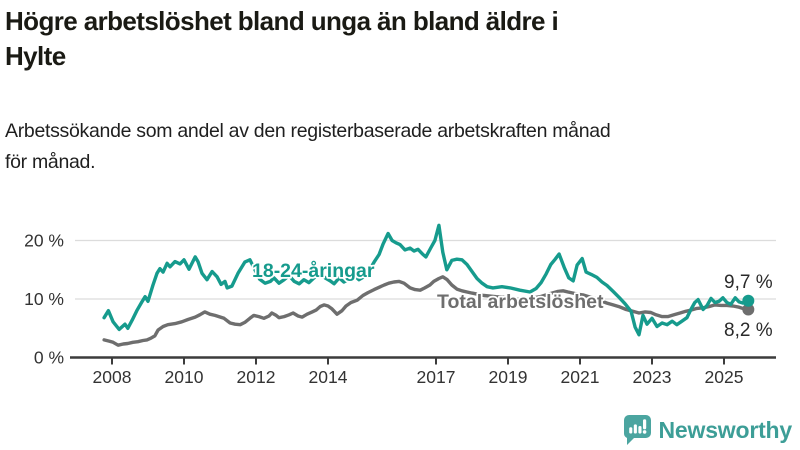 This screenshot has height=450, width=800. What do you see at coordinates (49, 358) in the screenshot?
I see `y-tick-label-0: 0 %` at bounding box center [49, 358].